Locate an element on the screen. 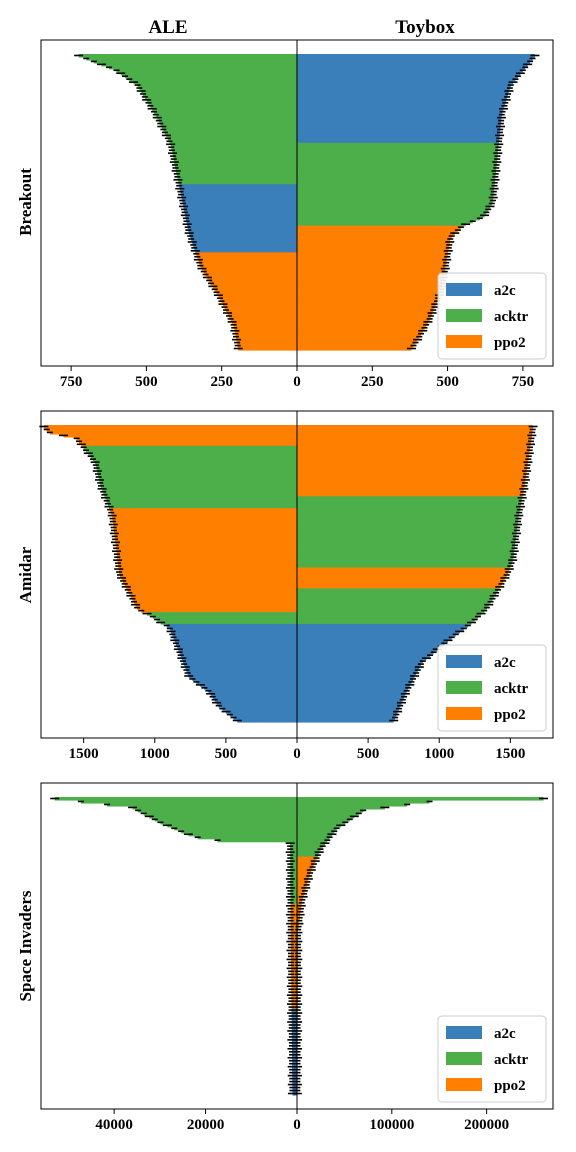 Image resolution: width=576 pixels, height=1152 pixels. legend-label-acktr: acktr is located at coordinates (511, 317).